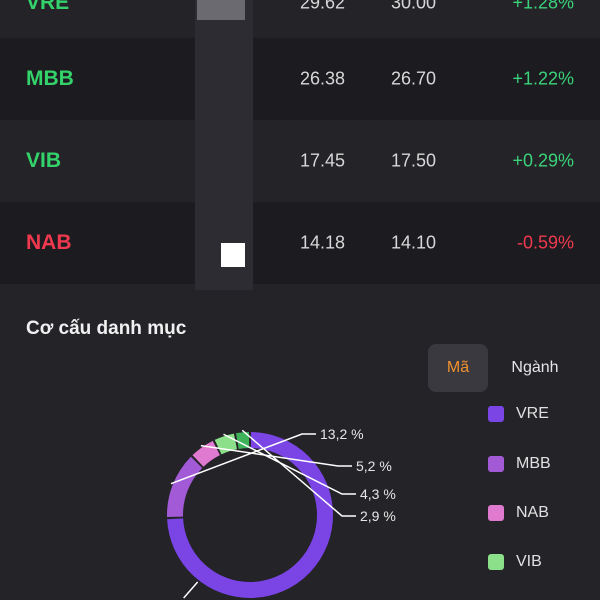 Image resolution: width=600 pixels, height=600 pixels. I want to click on row-price: 14.18, so click(322, 242).